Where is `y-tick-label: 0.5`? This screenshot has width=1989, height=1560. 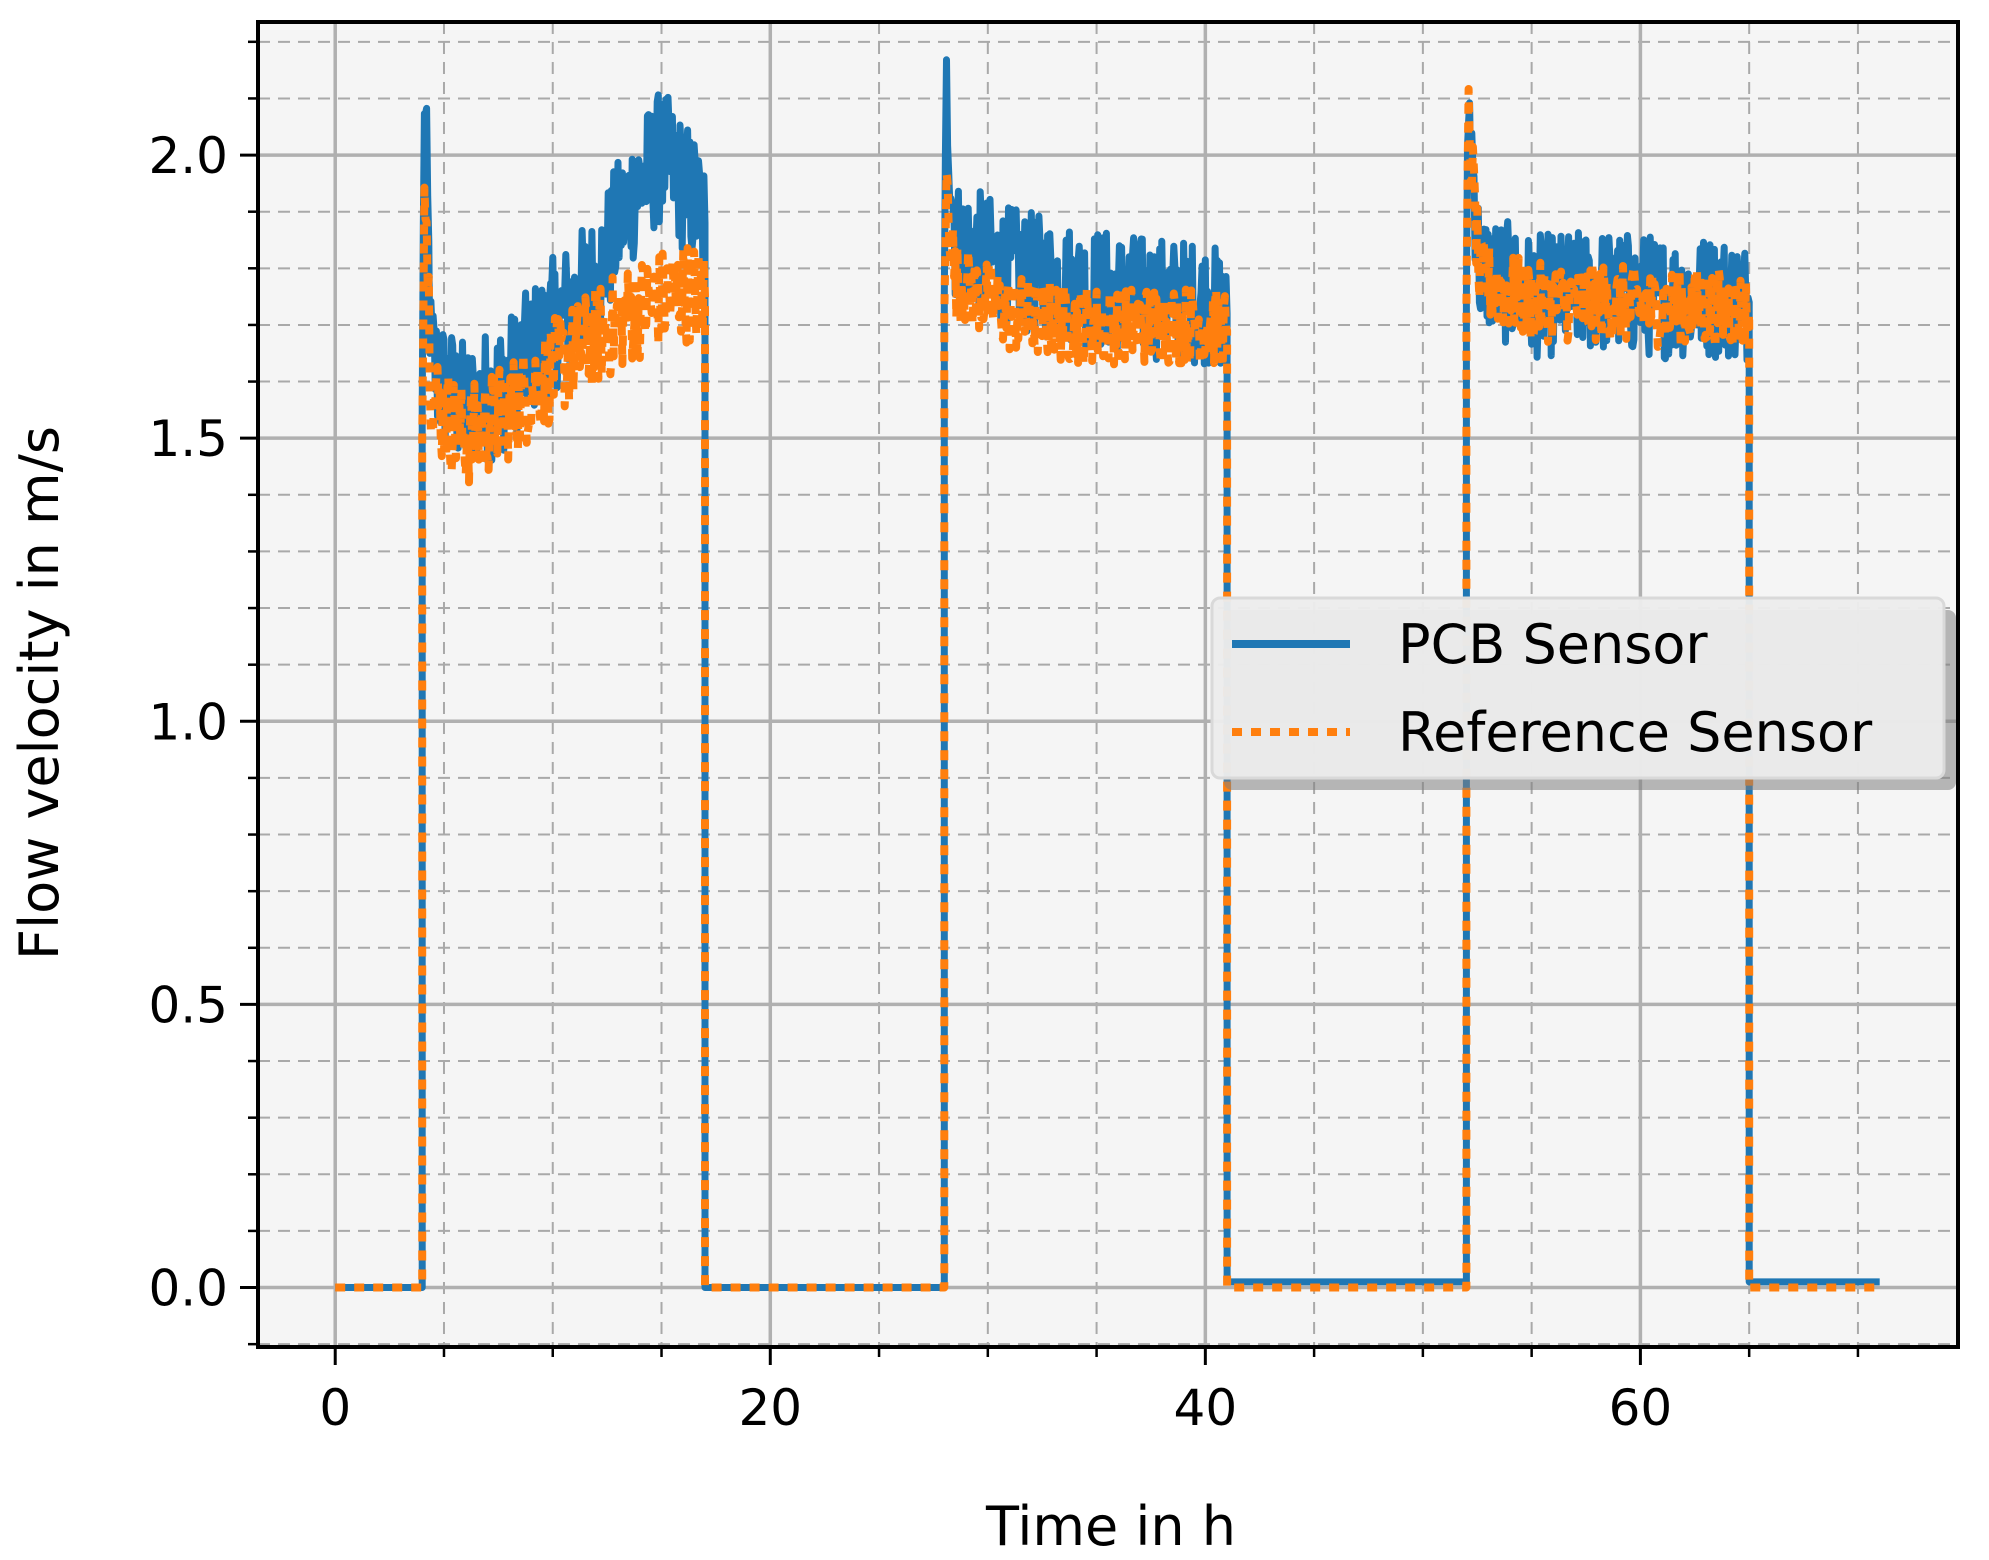
y-tick-label: 0.5 is located at coordinates (188, 1005).